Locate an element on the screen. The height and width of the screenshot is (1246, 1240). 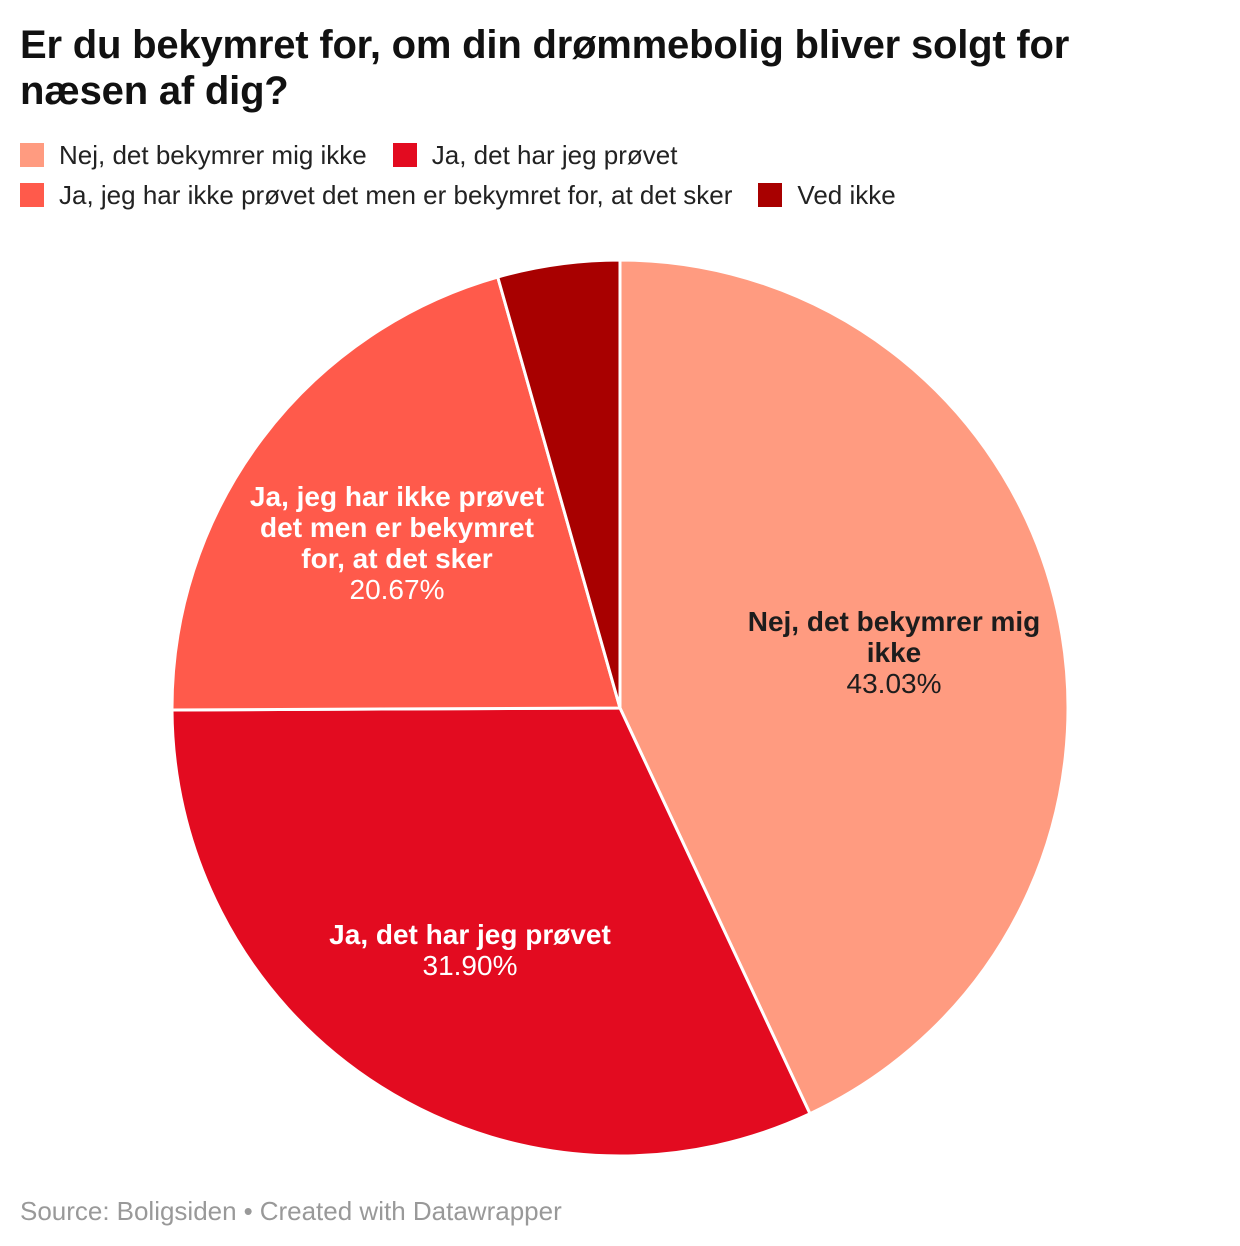
slice-label-line: Nej, det bekymrer mig is located at coordinates (894, 621).